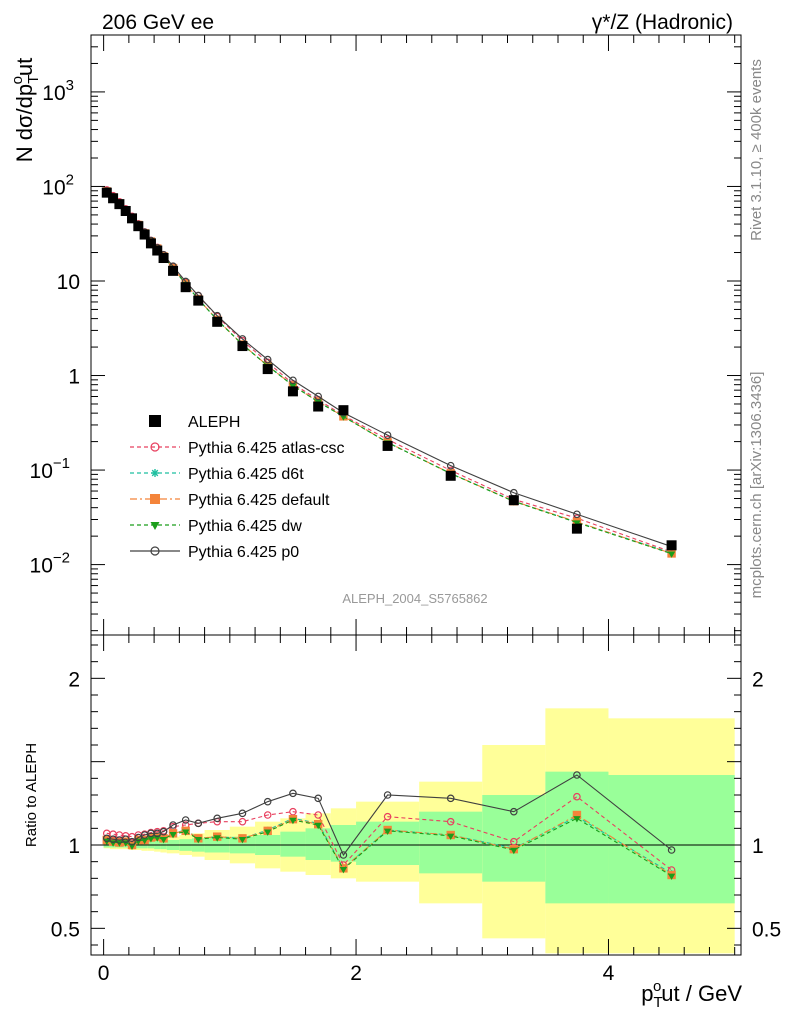 The image size is (786, 1024). I want to click on legend-entry: Pythia 6.425 atlas-csc, so click(237, 448).